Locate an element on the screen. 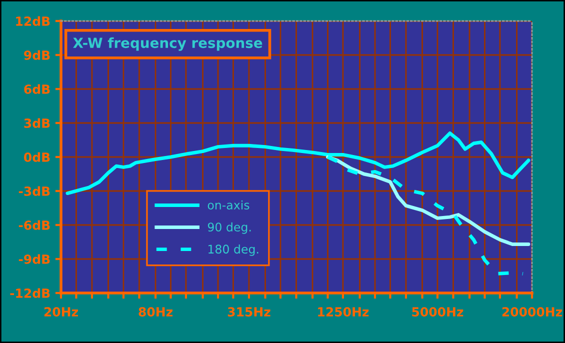 Image resolution: width=565 pixels, height=343 pixels. y-tick-label: 12dB is located at coordinates (33, 21).